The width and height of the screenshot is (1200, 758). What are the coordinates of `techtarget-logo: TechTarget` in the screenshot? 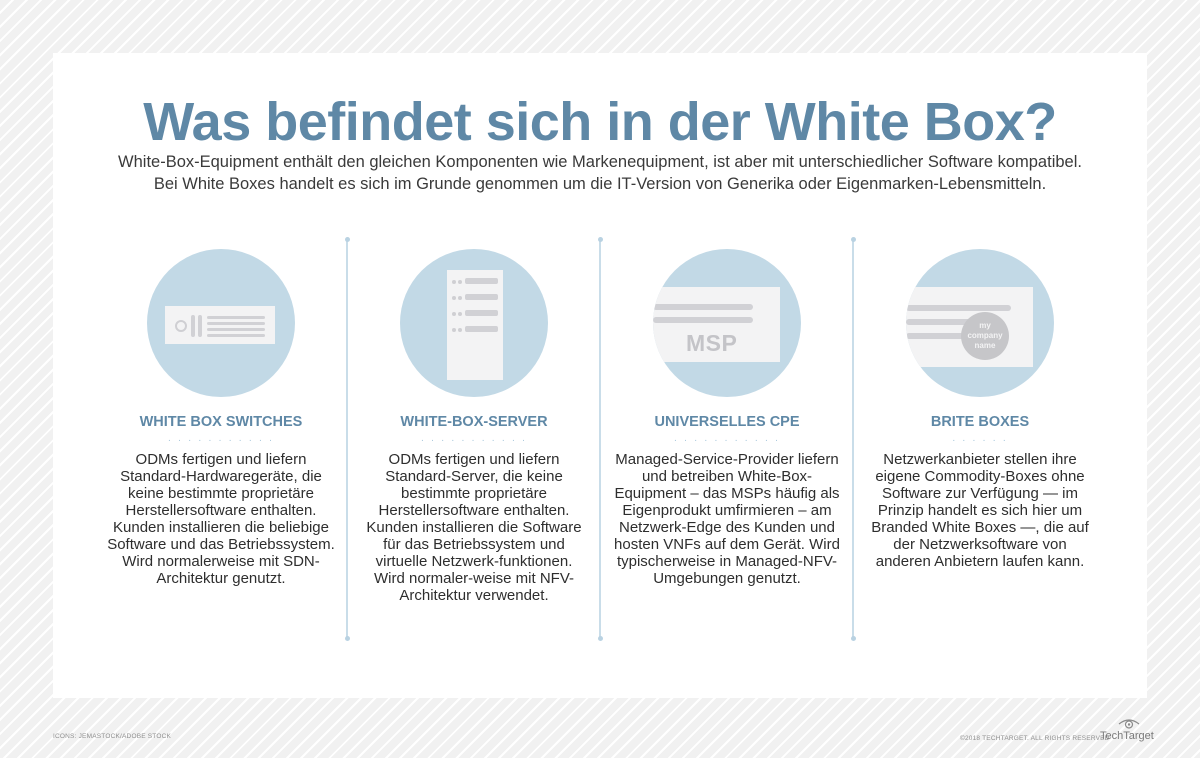 It's located at (1127, 730).